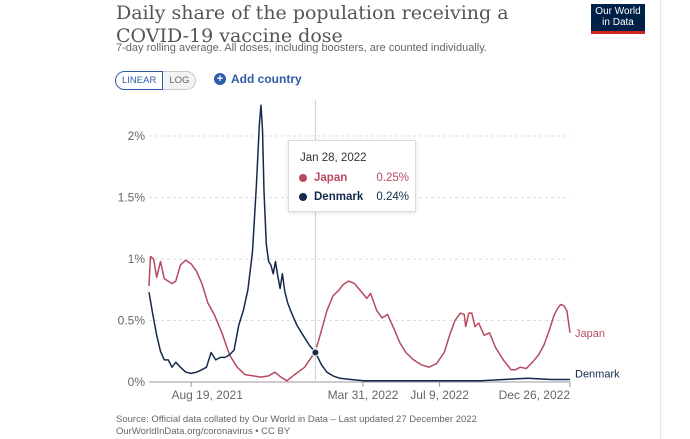  What do you see at coordinates (315, 352) in the screenshot?
I see `hover-marker-denmark` at bounding box center [315, 352].